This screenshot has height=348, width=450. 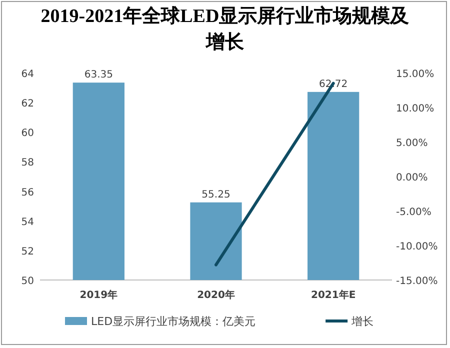 I want to click on chart-title: 2019-2021年全球LED显示屏行业市场规模及增长, so click(x=225, y=29).